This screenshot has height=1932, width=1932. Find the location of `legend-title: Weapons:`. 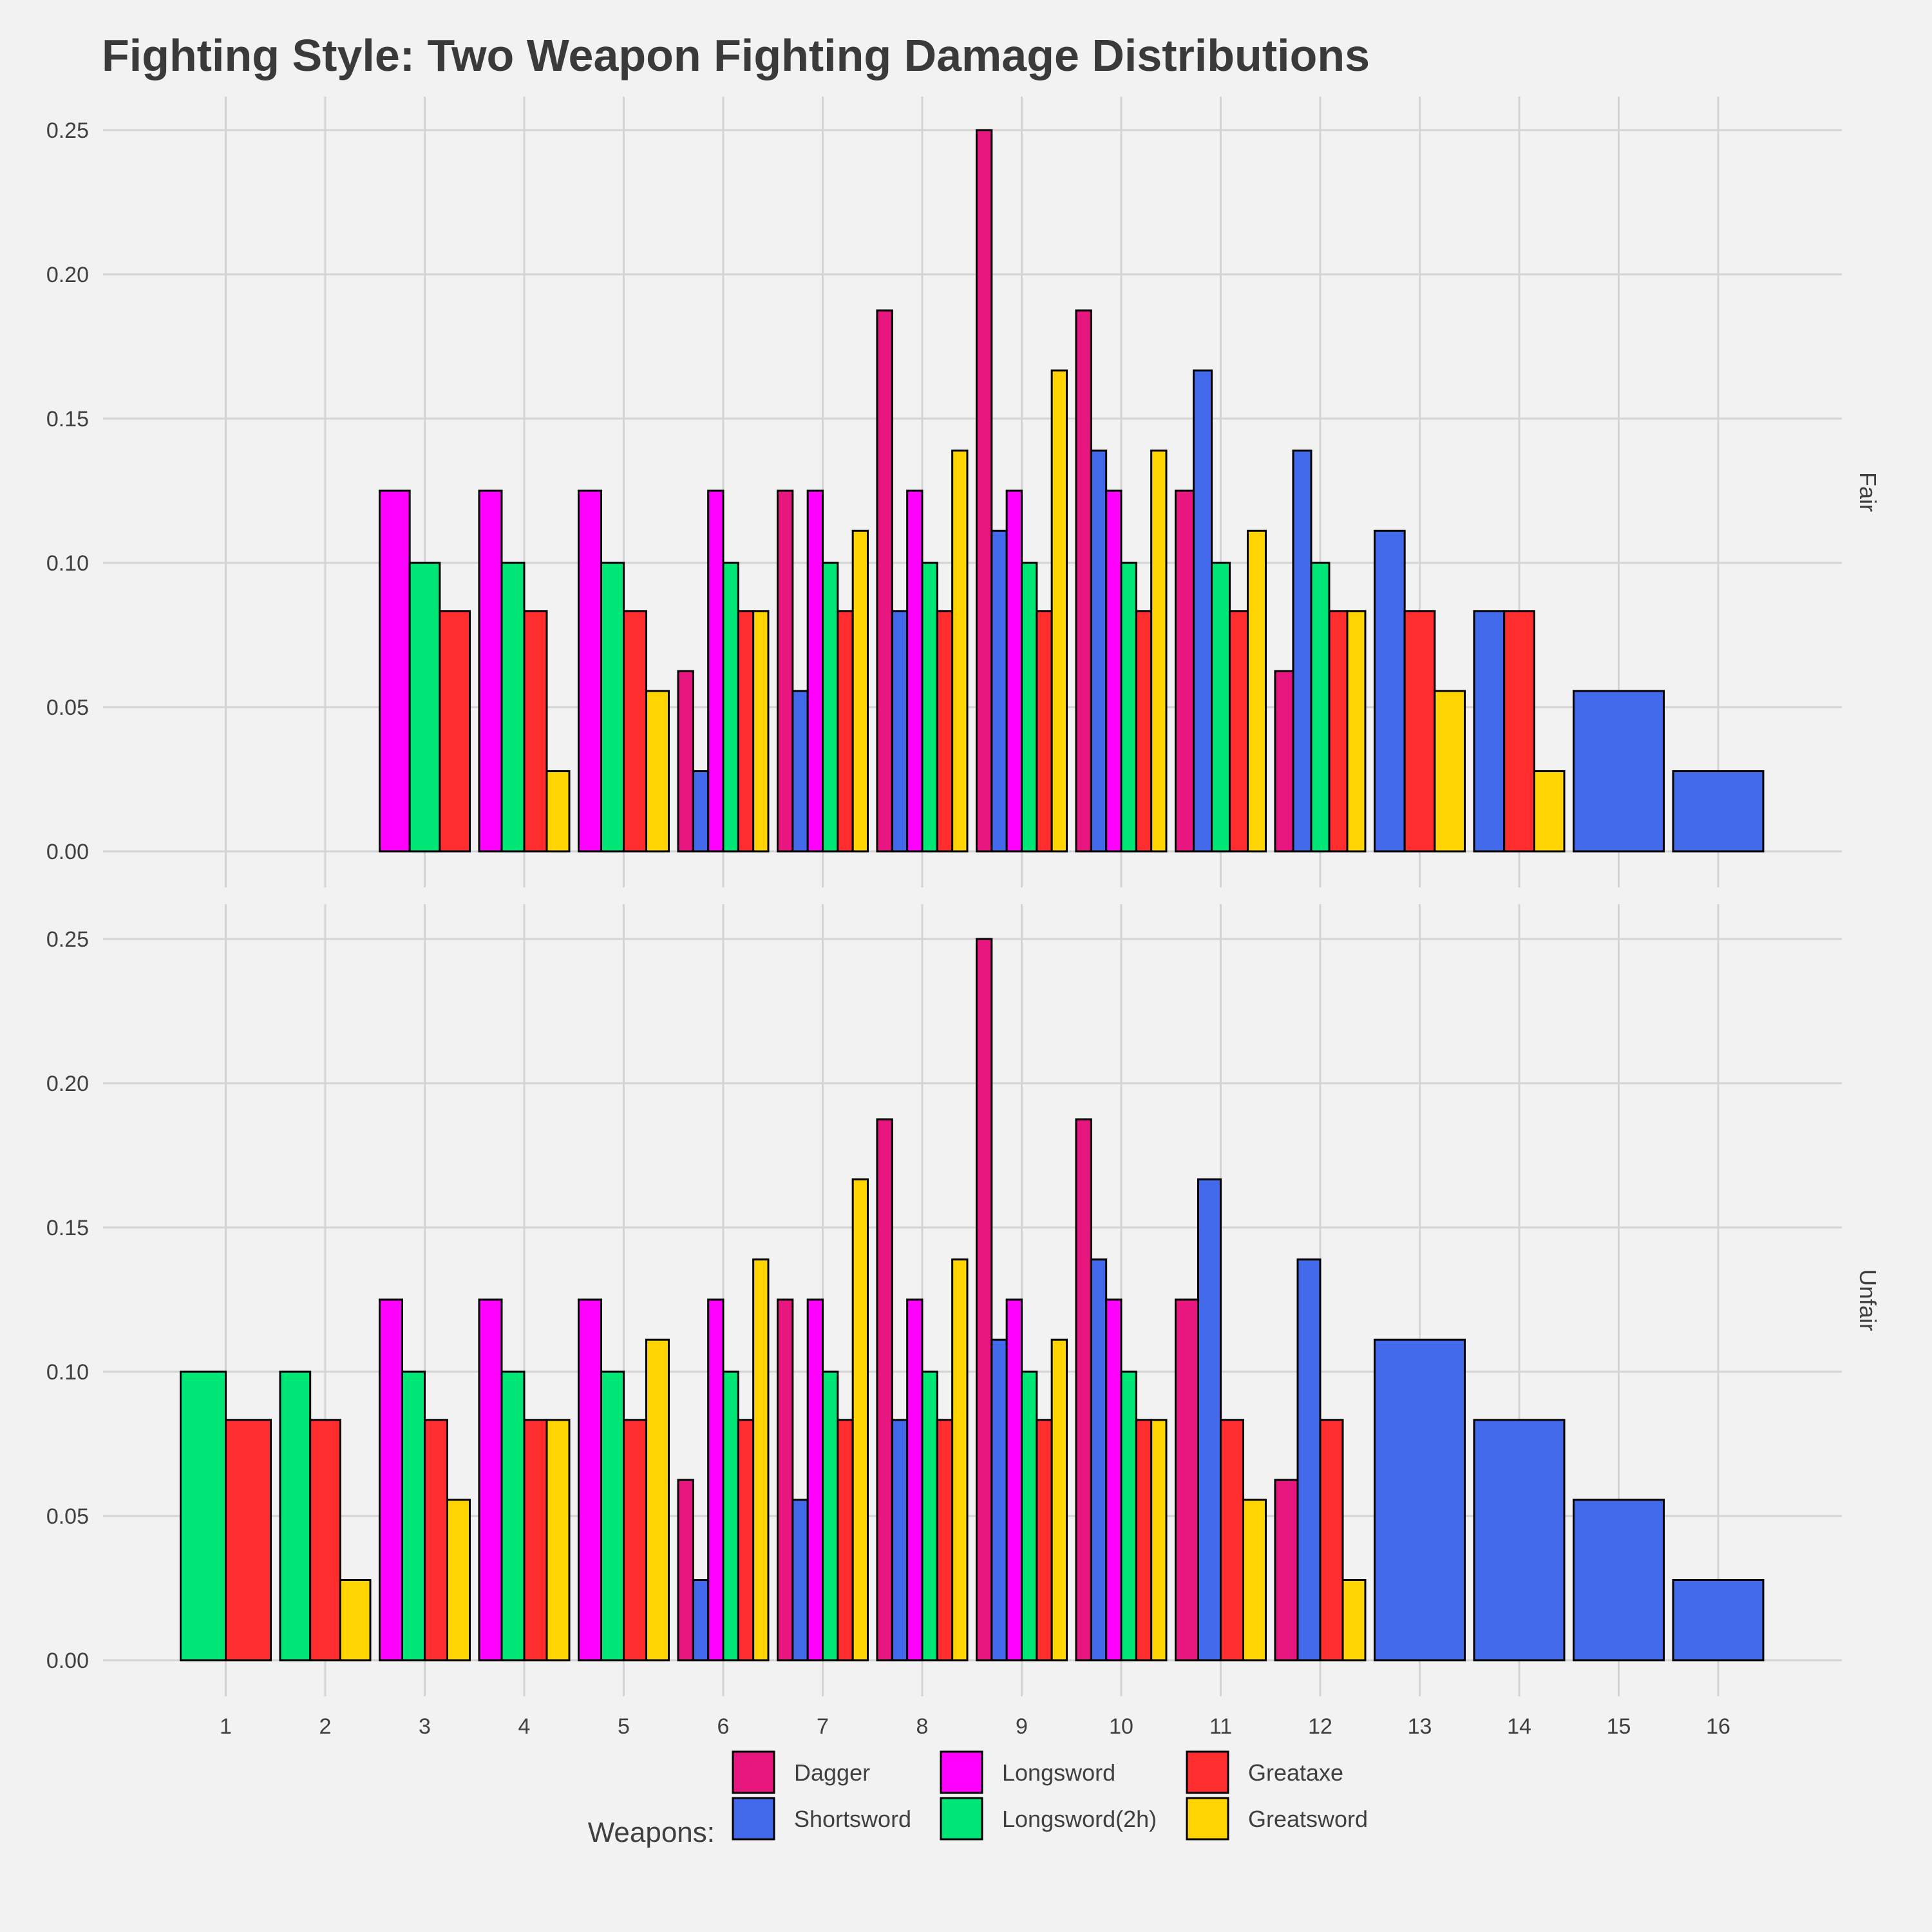

legend-title: Weapons: is located at coordinates (651, 1832).